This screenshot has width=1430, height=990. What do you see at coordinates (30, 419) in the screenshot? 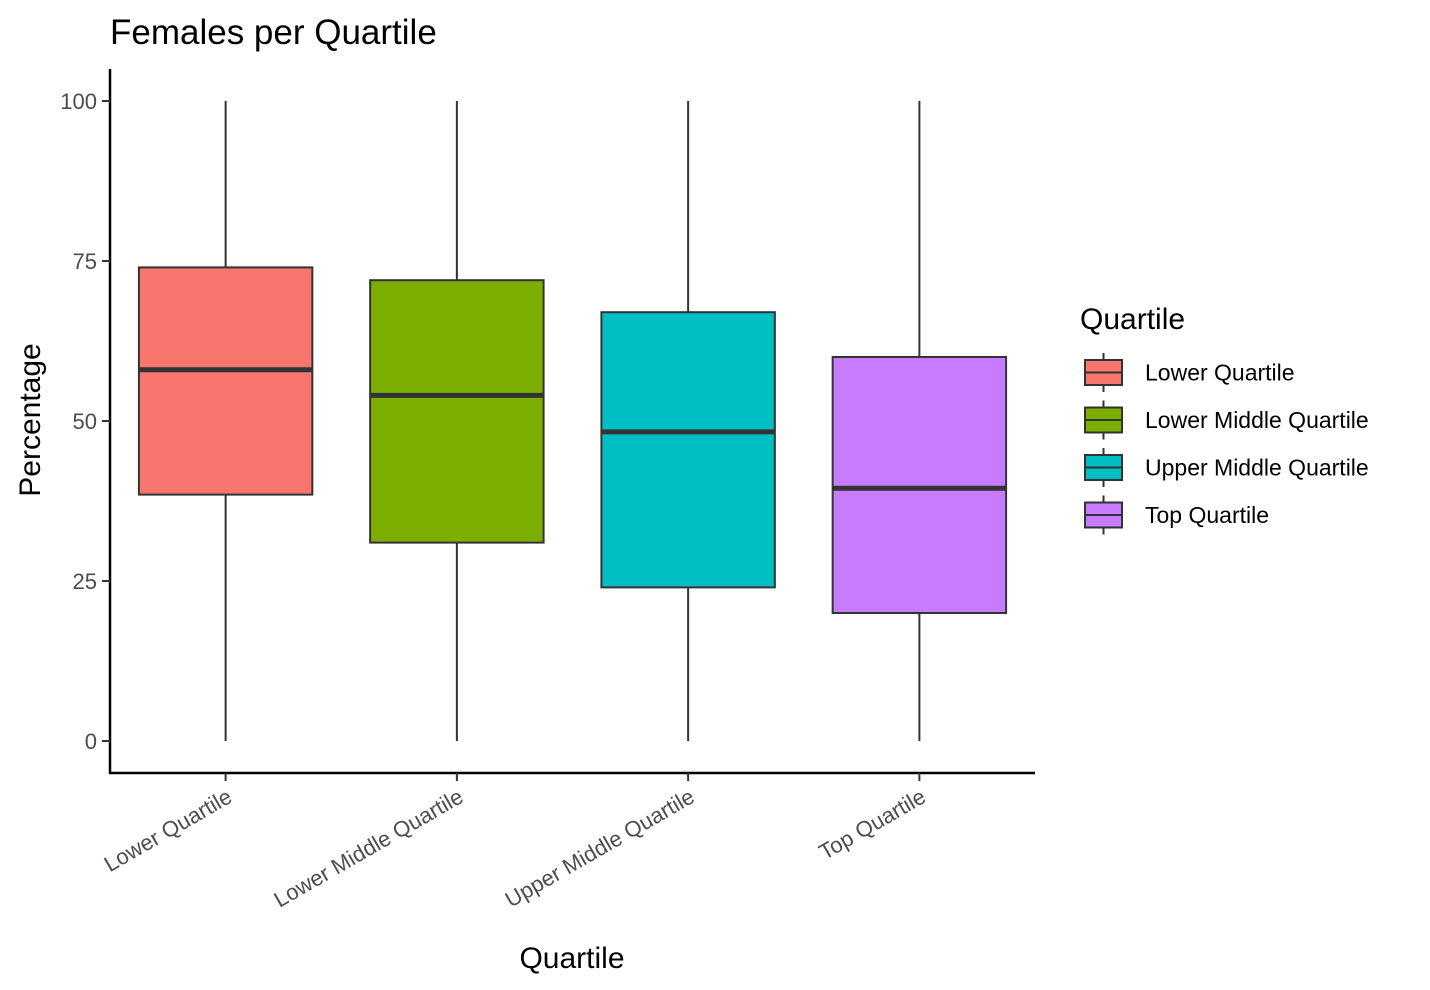
I see `y-axis-title: Percentage` at bounding box center [30, 419].